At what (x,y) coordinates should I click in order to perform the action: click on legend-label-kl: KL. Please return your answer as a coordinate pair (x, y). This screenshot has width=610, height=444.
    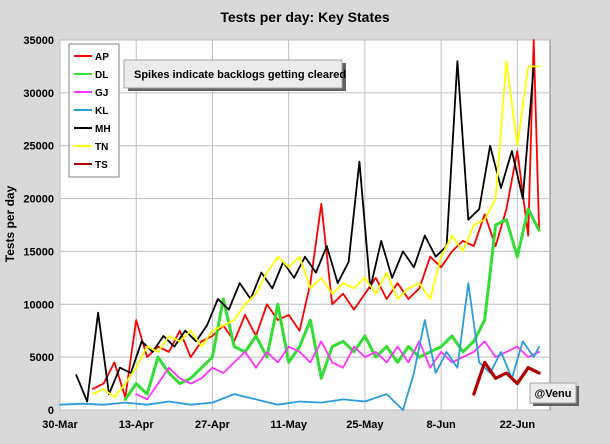
    Looking at the image, I should click on (101, 111).